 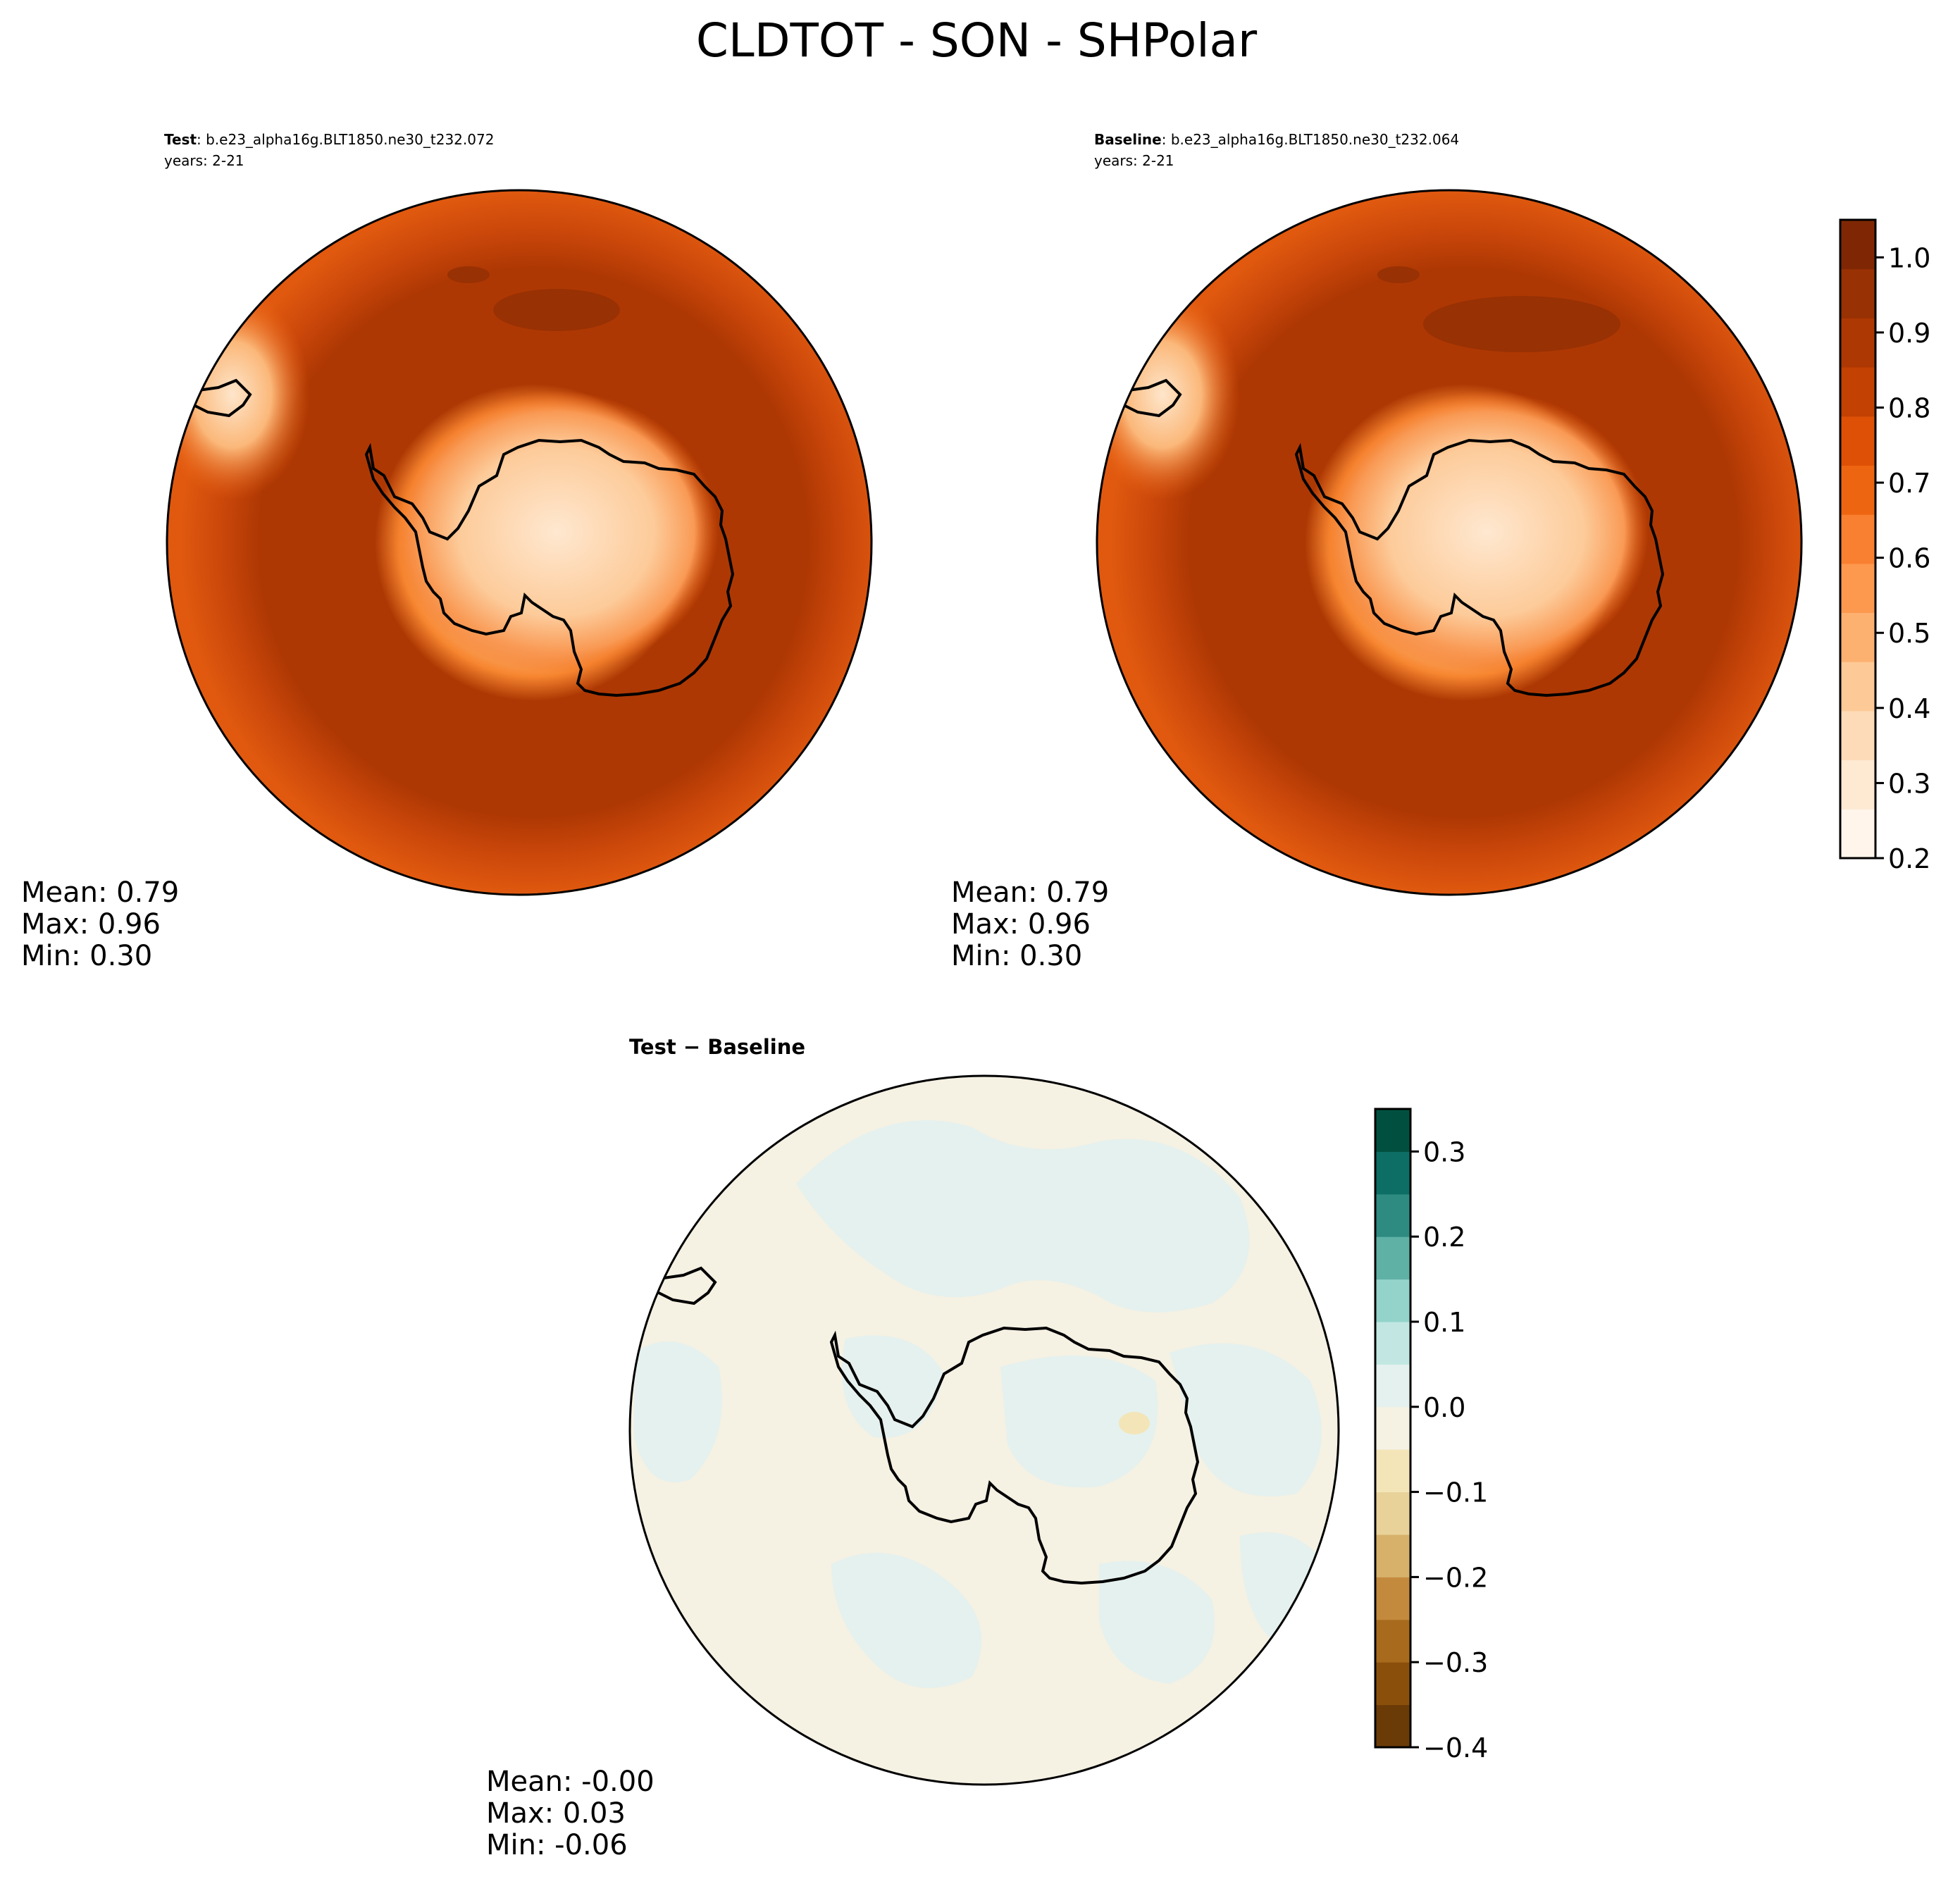 What do you see at coordinates (1909, 257) in the screenshot?
I see `colorbar-tick-label: 1.0` at bounding box center [1909, 257].